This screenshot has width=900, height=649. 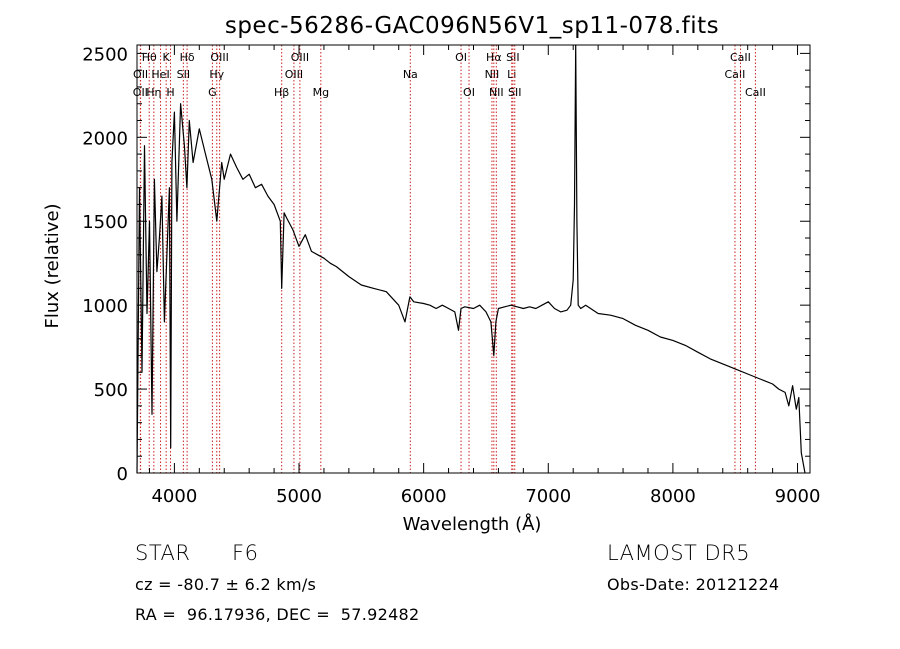 I want to click on y-tick-label: 0, so click(x=122, y=474).